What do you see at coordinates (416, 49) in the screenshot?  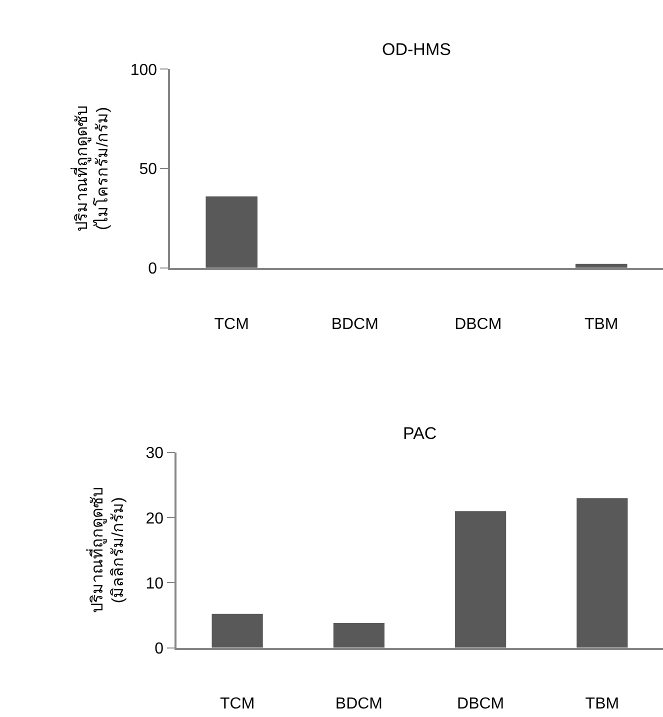 I see `chart-title: OD-HMS` at bounding box center [416, 49].